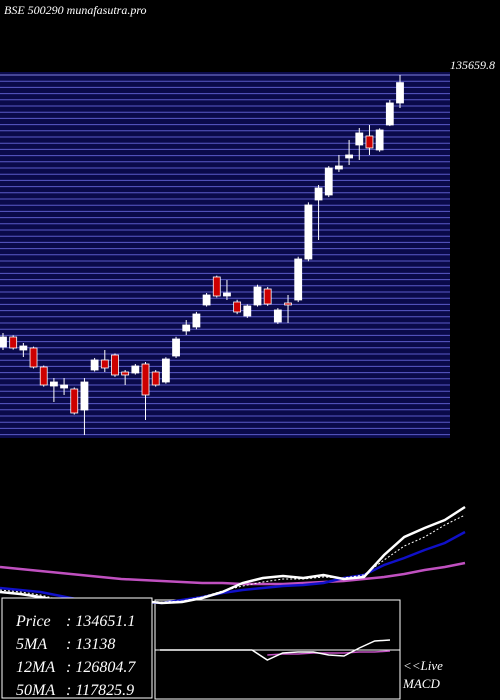 This screenshot has width=500, height=700. I want to click on info-label: 12MA, so click(35, 667).